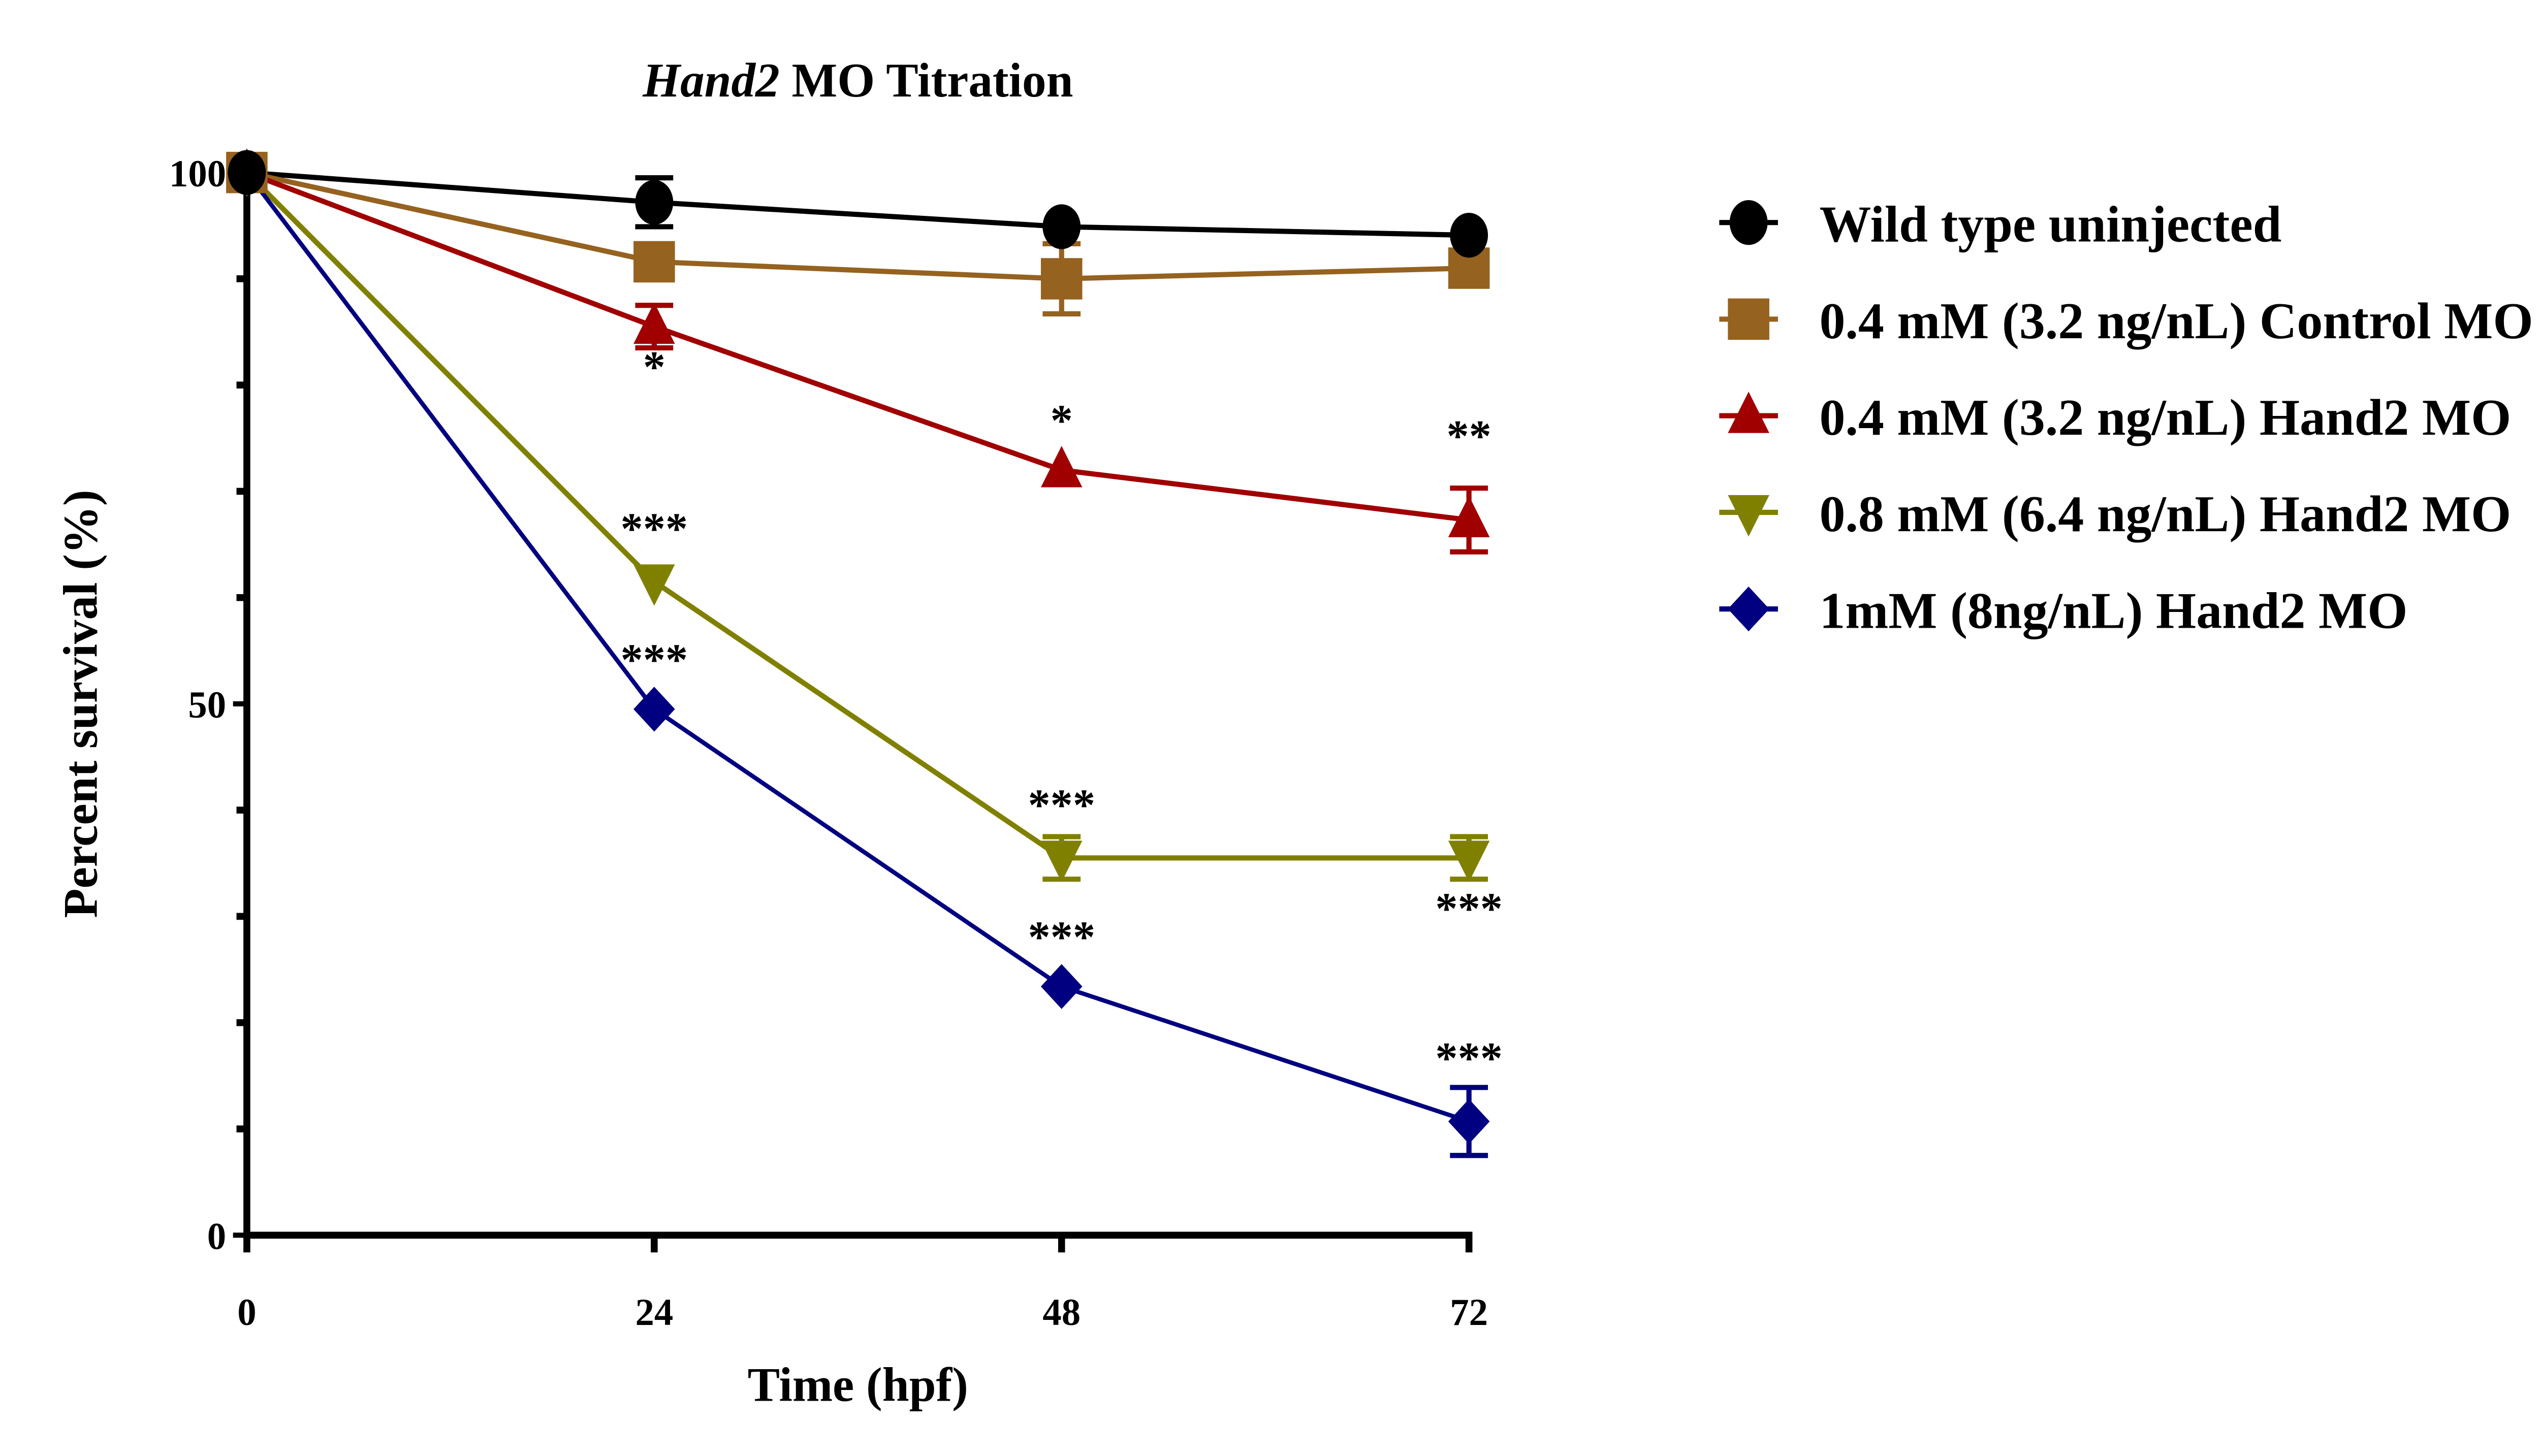 The height and width of the screenshot is (1456, 2540). Describe the element at coordinates (711, 80) in the screenshot. I see `chart-title-italic: Hand2` at that location.